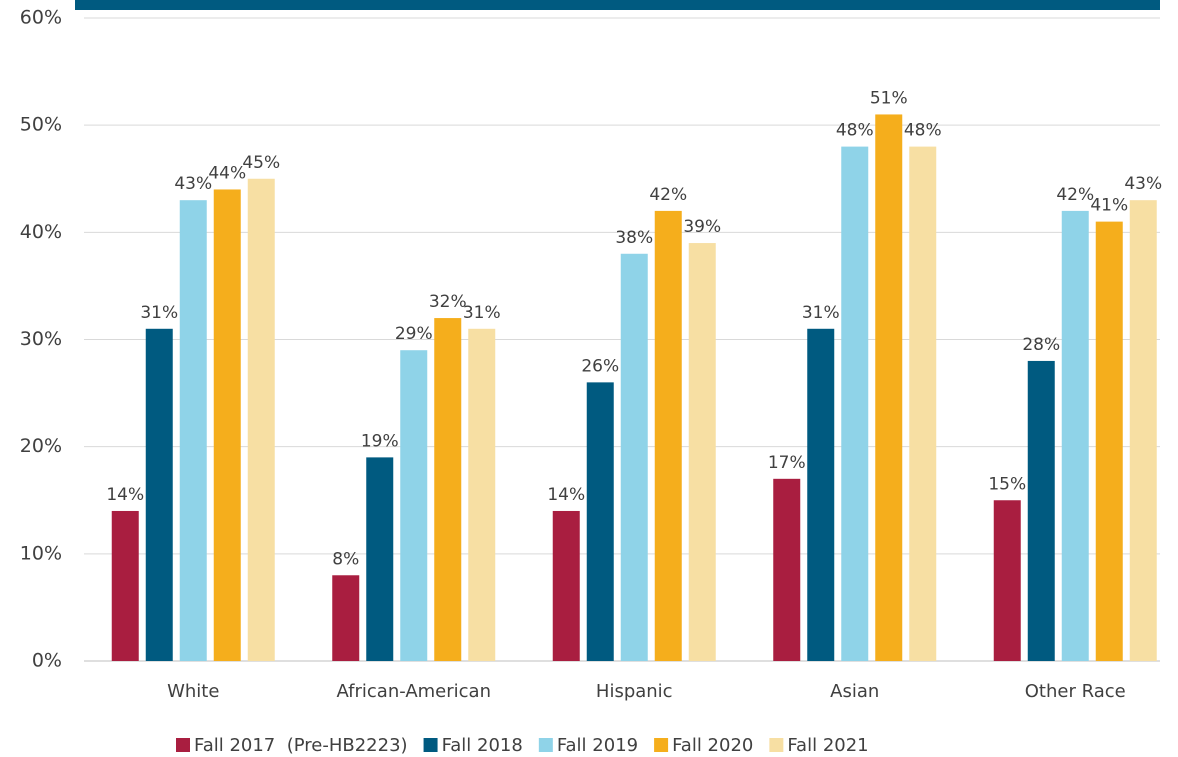 This screenshot has height=757, width=1178. Describe the element at coordinates (448, 302) in the screenshot. I see `value-label: 32%` at that location.